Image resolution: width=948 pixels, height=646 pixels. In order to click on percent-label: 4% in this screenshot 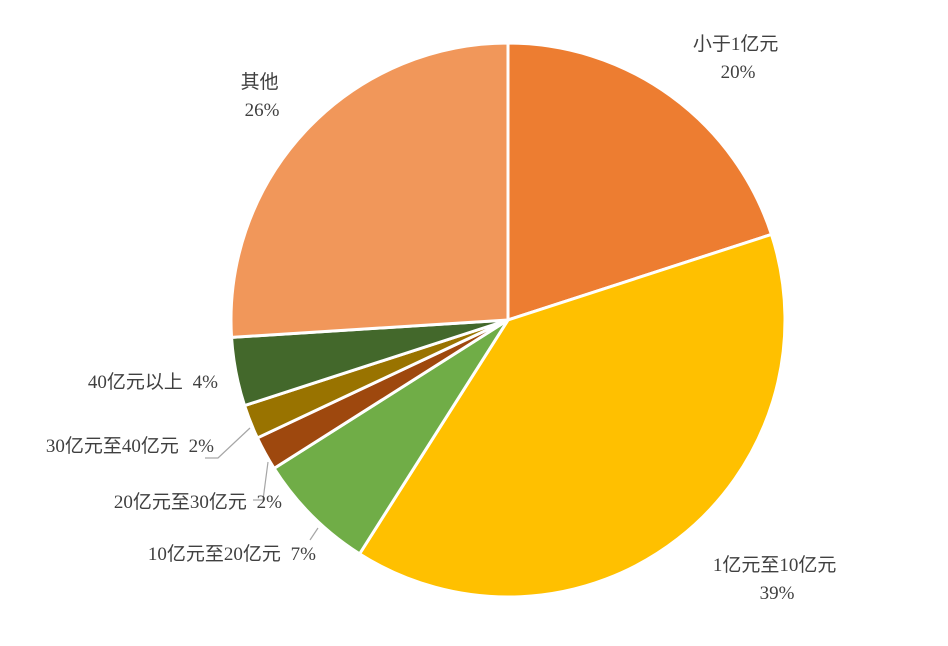, I will do `click(206, 382)`.